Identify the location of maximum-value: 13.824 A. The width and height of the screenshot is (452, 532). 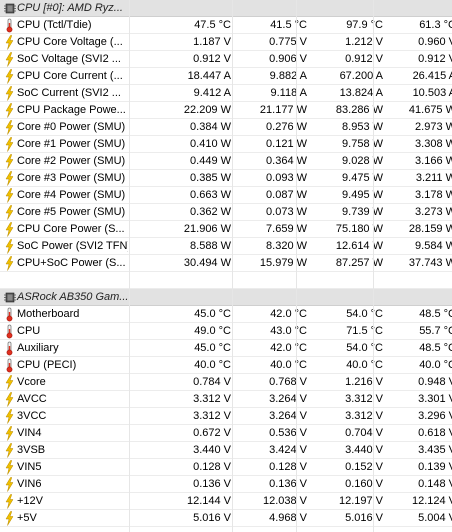
(361, 92).